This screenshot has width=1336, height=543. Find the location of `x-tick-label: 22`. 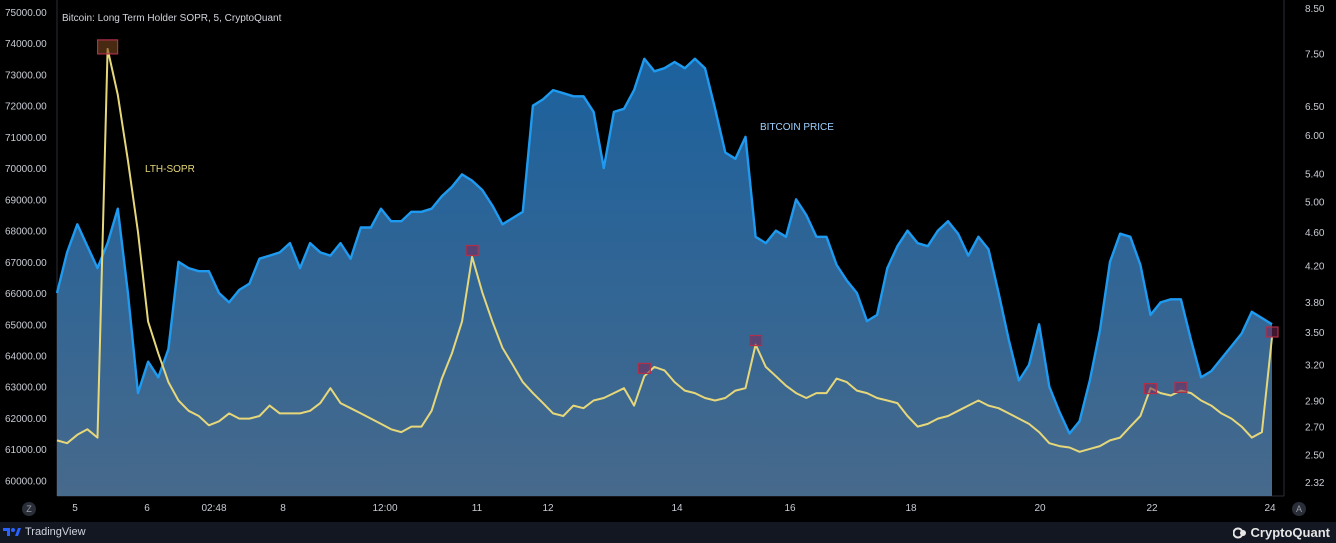

x-tick-label: 22 is located at coordinates (1152, 508).